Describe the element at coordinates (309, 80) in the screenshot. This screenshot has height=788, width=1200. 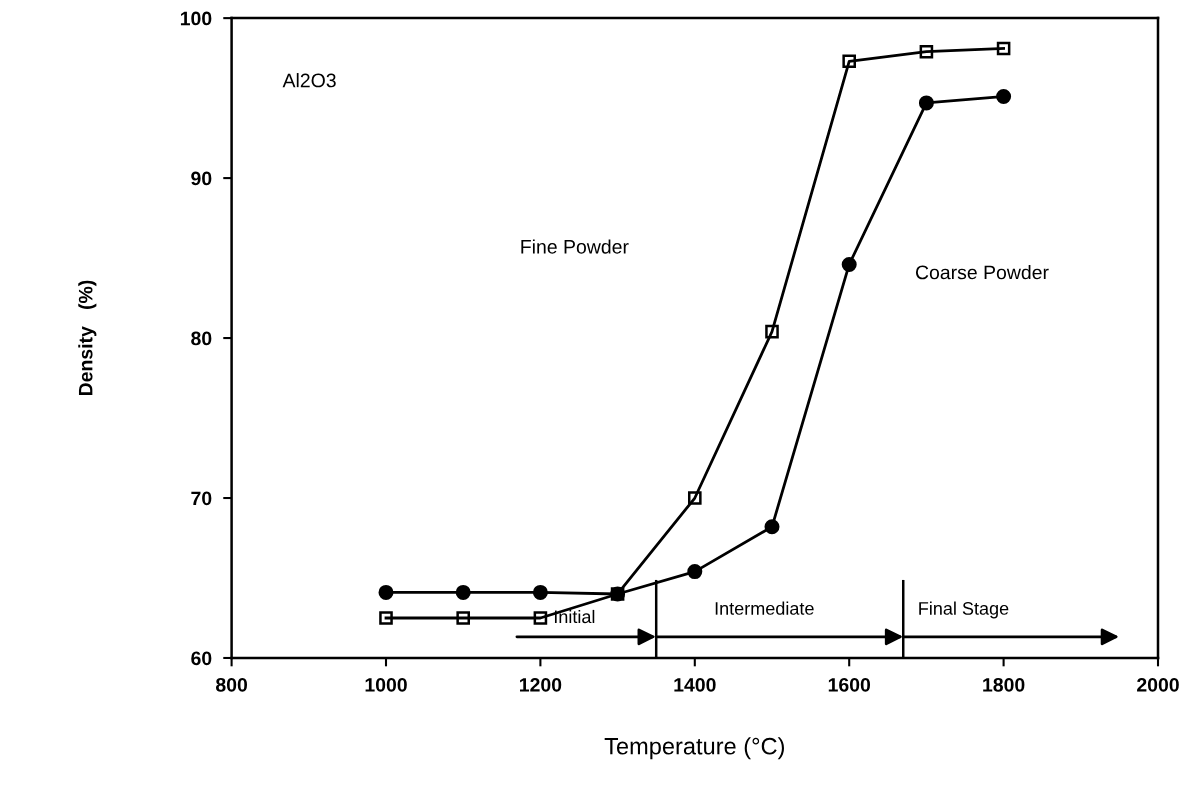
I see `annotation: Al2O3` at that location.